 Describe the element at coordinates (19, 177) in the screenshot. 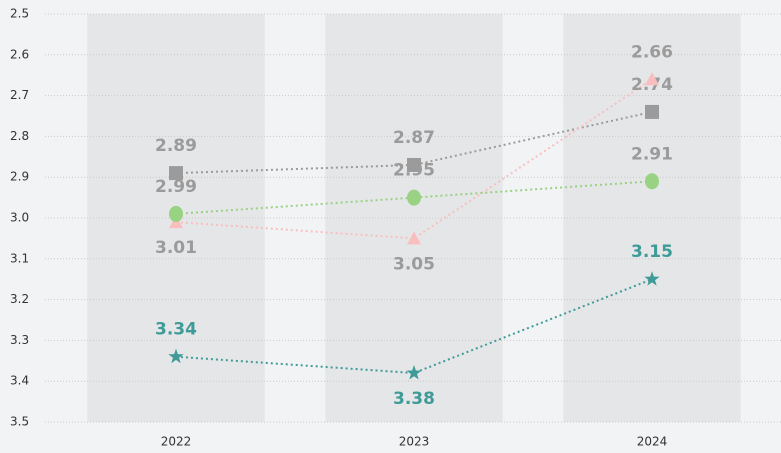

I see `y-tick-label: 2.9` at that location.